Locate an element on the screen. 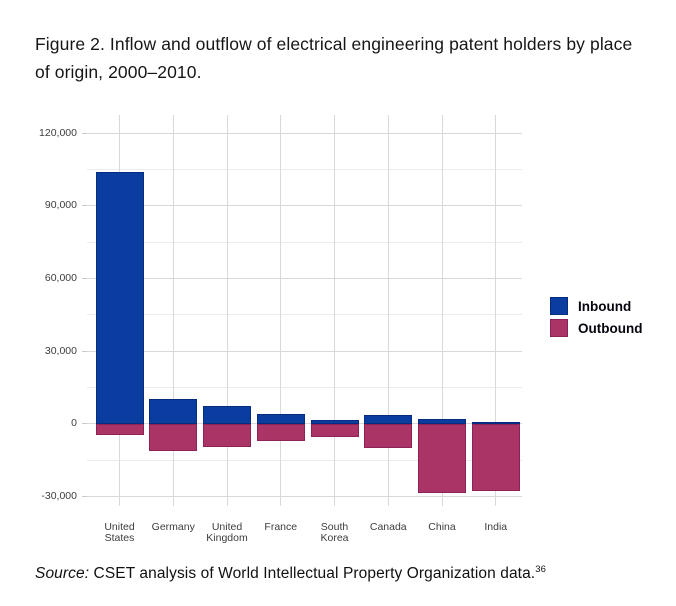 This screenshot has width=676, height=606. x-axis-label-india: India is located at coordinates (496, 527).